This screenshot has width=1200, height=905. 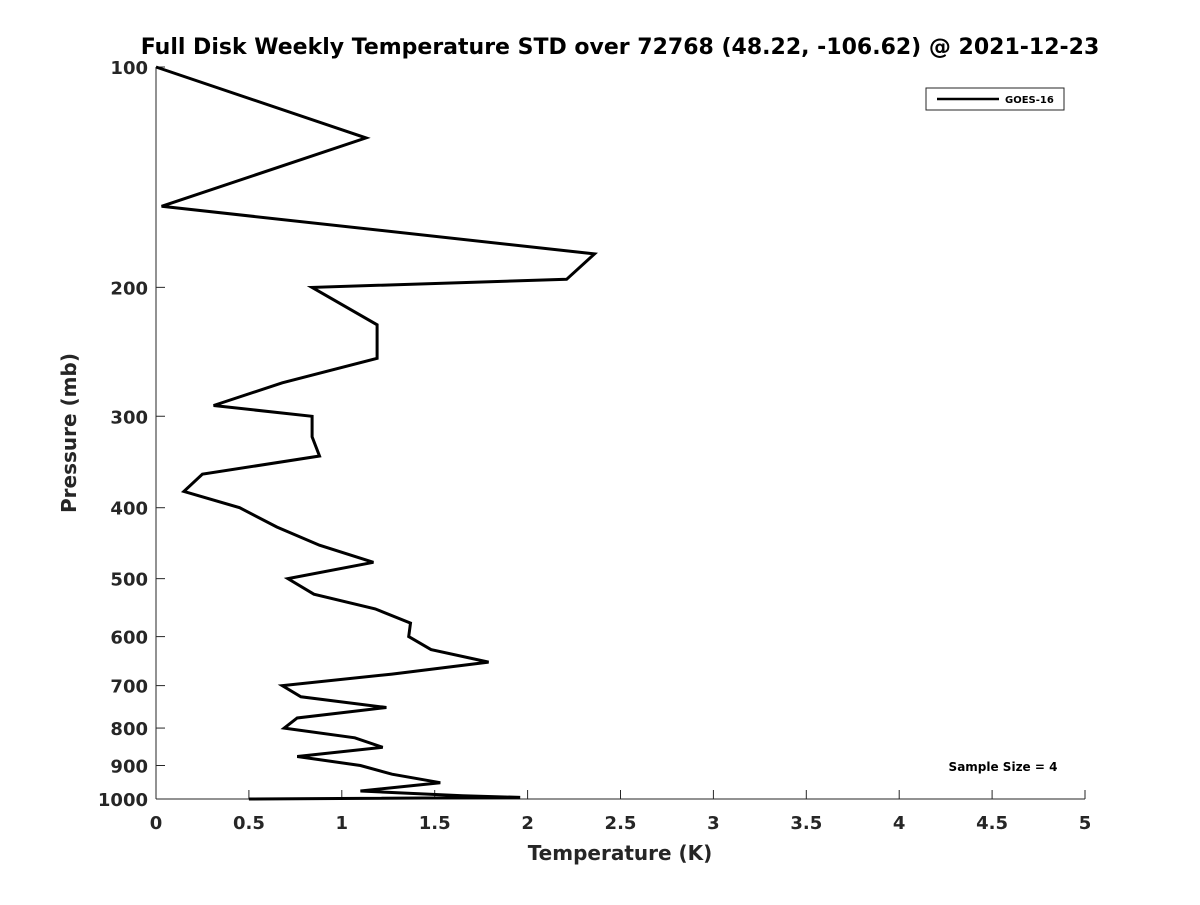 I want to click on y-tick-label: 100, so click(x=129, y=68).